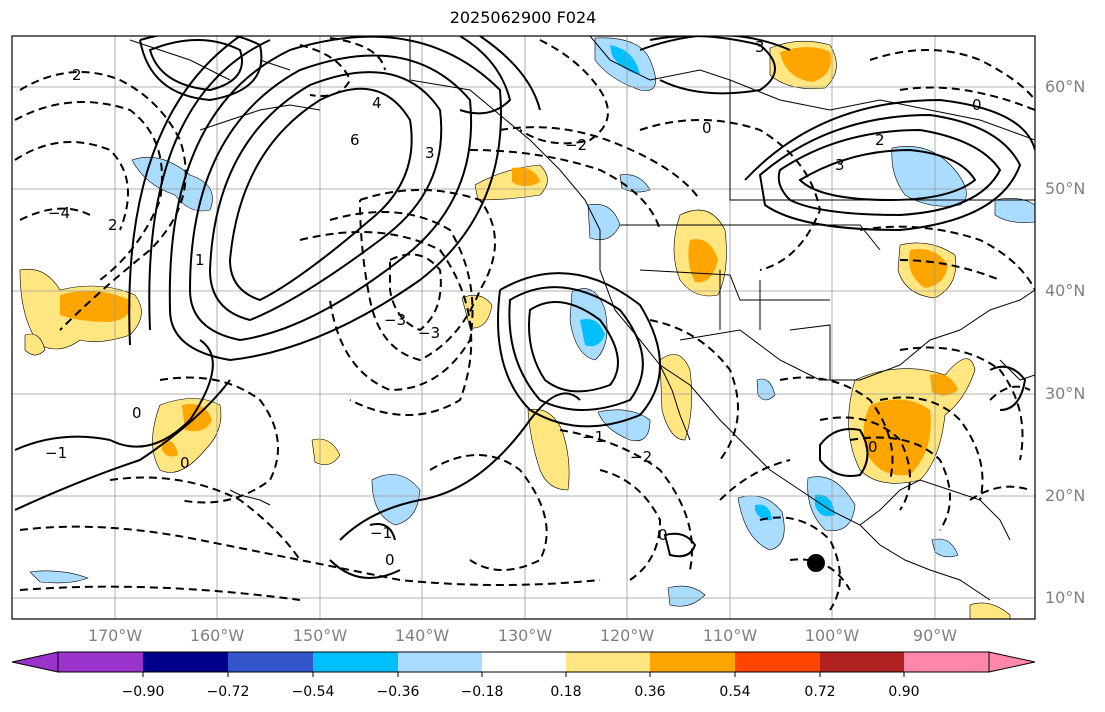 The image size is (1105, 712). I want to click on colorbar-tick-label: 0.18, so click(566, 692).